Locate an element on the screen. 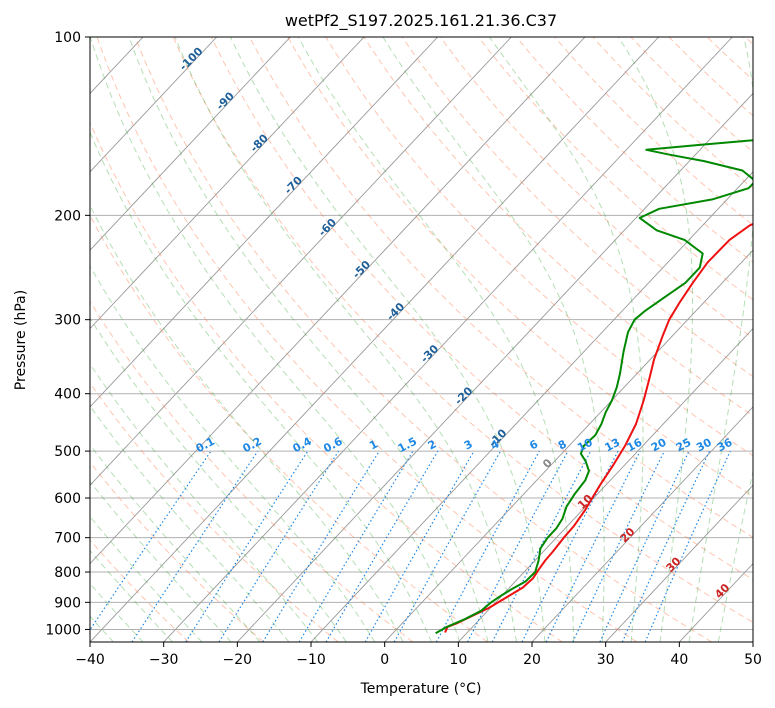  mixing-ratio-label: 1 is located at coordinates (373, 444).